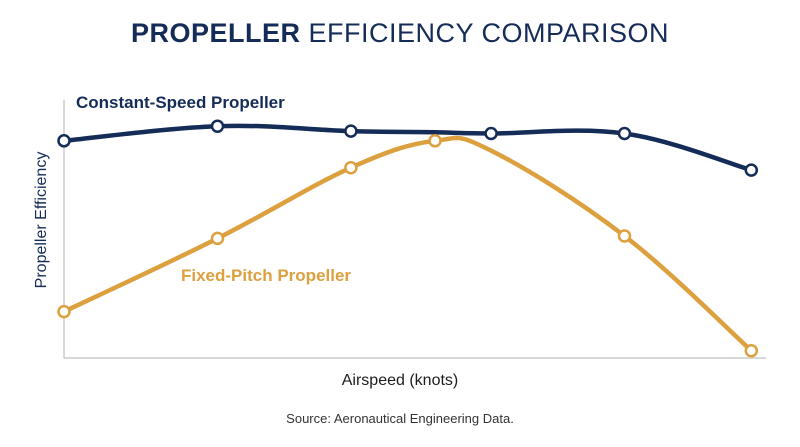  Describe the element at coordinates (400, 380) in the screenshot. I see `x-axis-label: Airspeed (knots)` at that location.